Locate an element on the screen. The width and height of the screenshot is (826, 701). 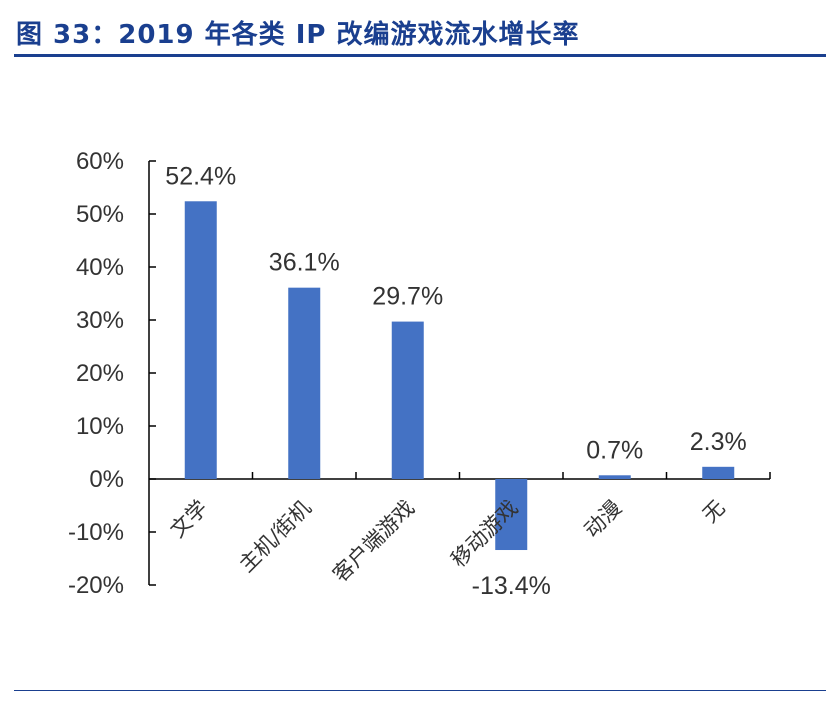
bottom-divider is located at coordinates (420, 690).